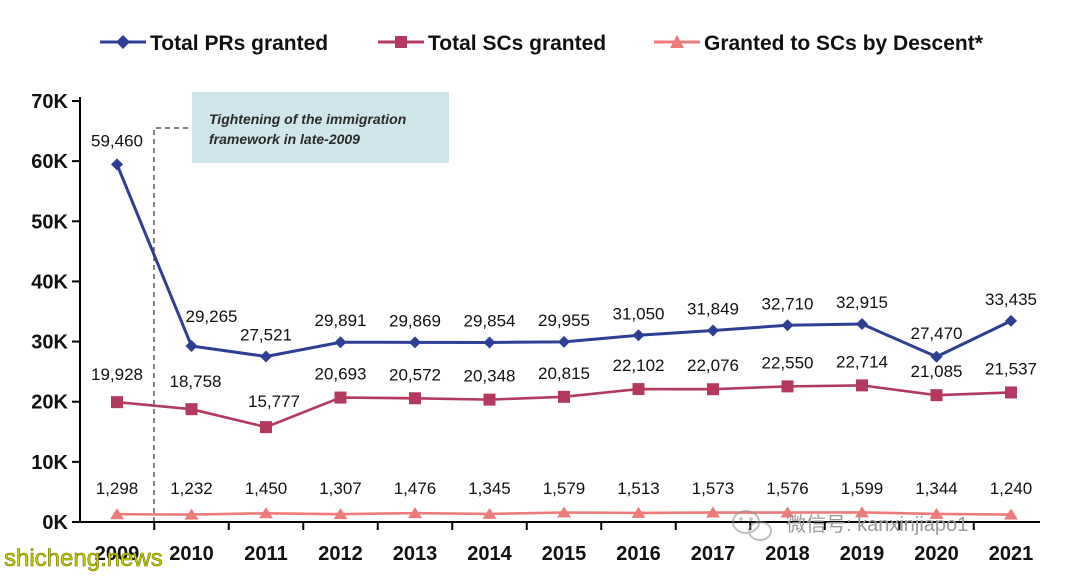  I want to click on data-label: 22,550, so click(788, 362).